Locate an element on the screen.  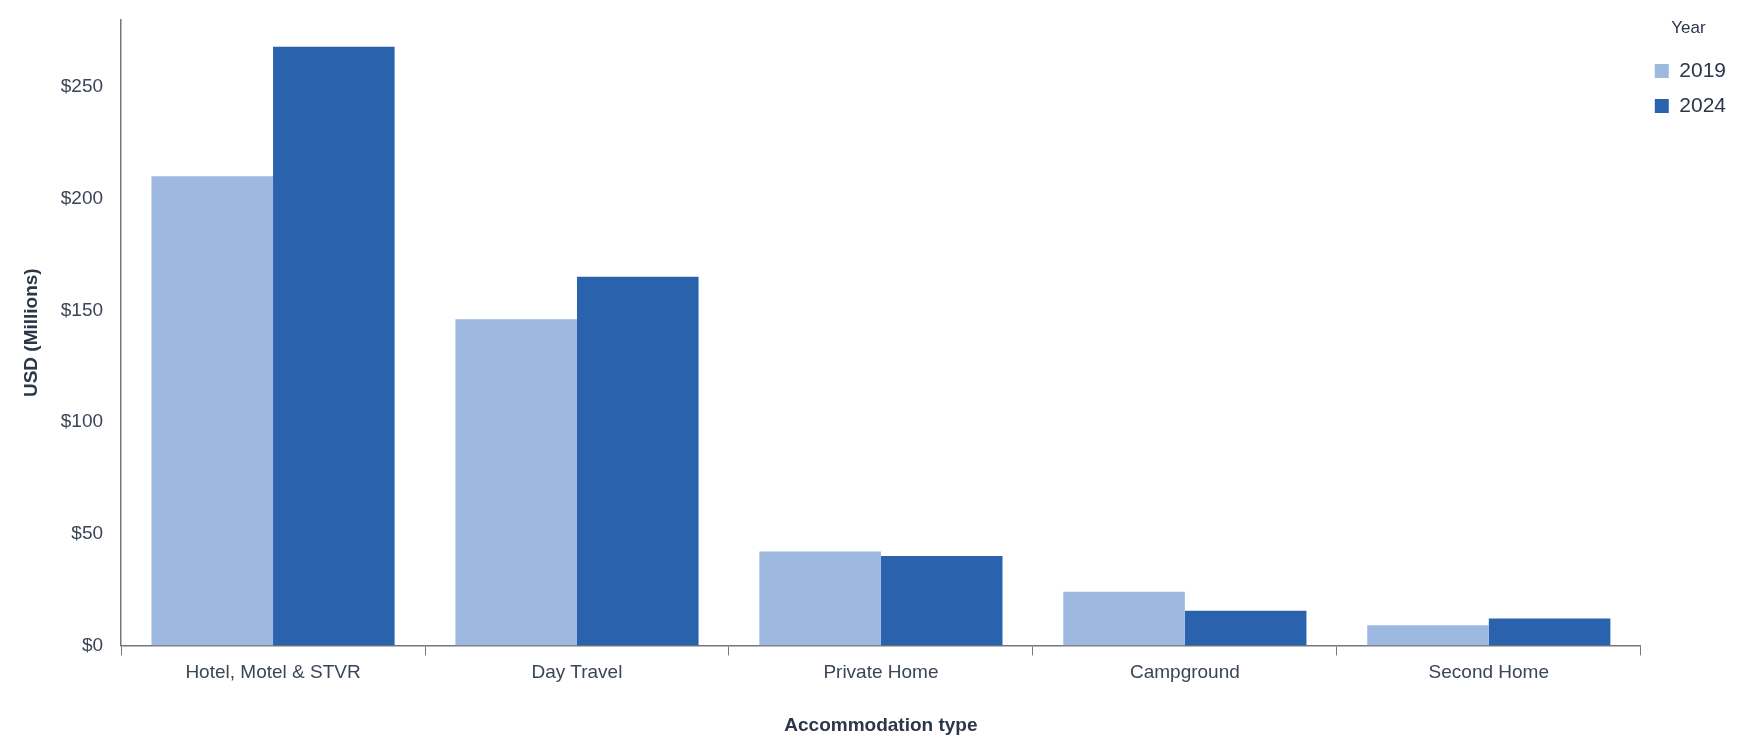
x-tick-label: Day Travel is located at coordinates (577, 672).